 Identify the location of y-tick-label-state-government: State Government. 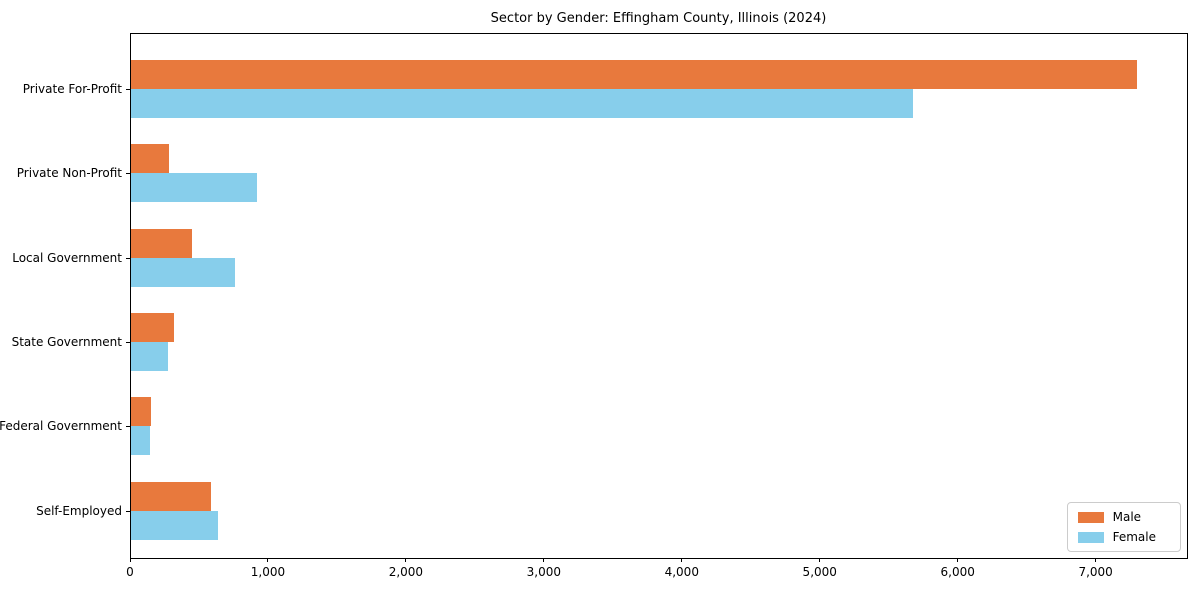
(66, 342).